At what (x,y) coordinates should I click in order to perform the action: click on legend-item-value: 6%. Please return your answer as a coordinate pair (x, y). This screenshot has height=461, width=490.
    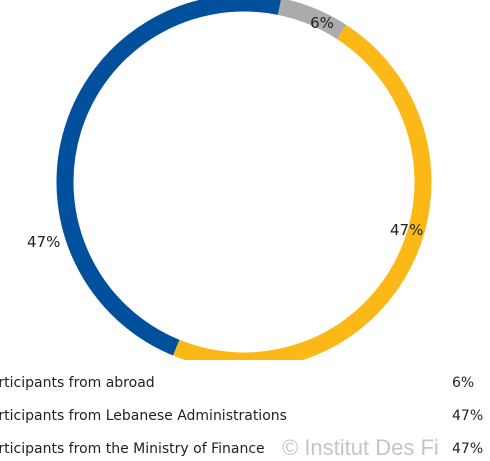
    Looking at the image, I should click on (463, 383).